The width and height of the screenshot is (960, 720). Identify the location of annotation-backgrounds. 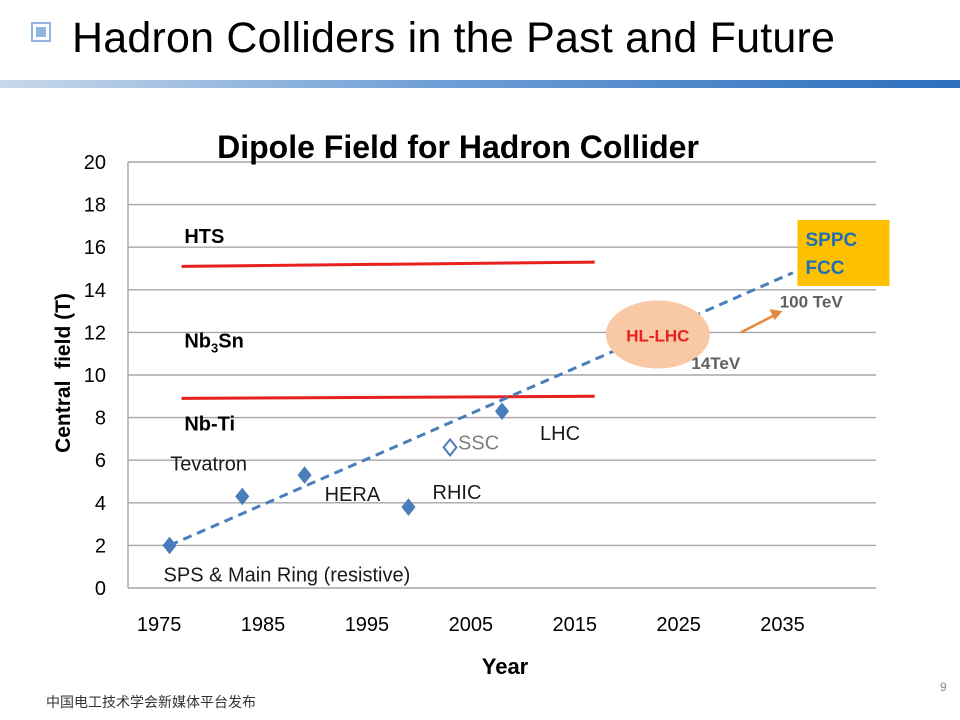
(747, 294).